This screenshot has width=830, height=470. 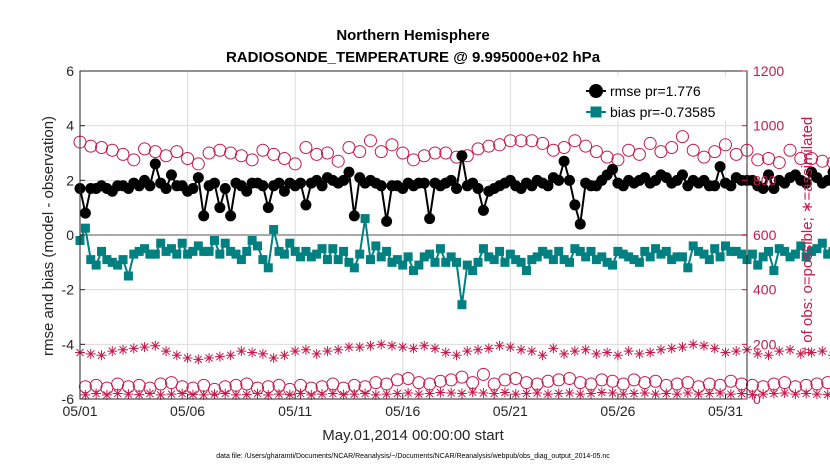 What do you see at coordinates (187, 411) in the screenshot?
I see `x-tick-label: 05/06` at bounding box center [187, 411].